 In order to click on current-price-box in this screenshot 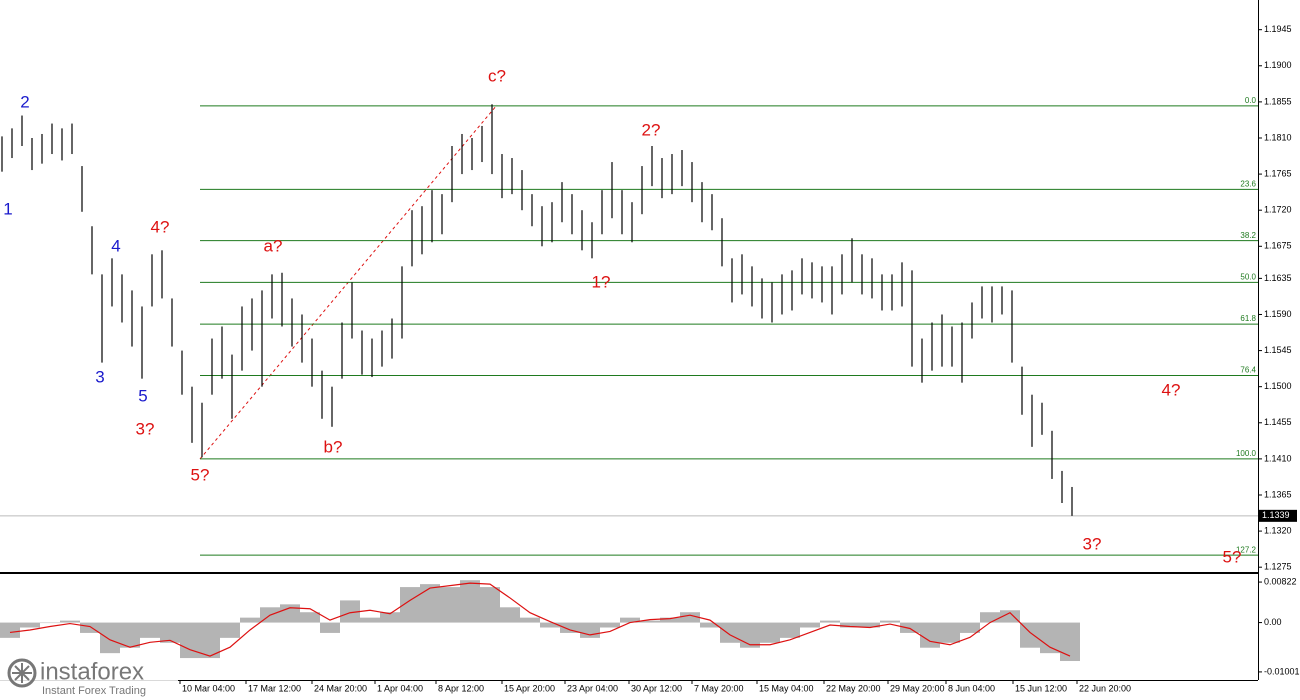, I will do `click(1278, 515)`.